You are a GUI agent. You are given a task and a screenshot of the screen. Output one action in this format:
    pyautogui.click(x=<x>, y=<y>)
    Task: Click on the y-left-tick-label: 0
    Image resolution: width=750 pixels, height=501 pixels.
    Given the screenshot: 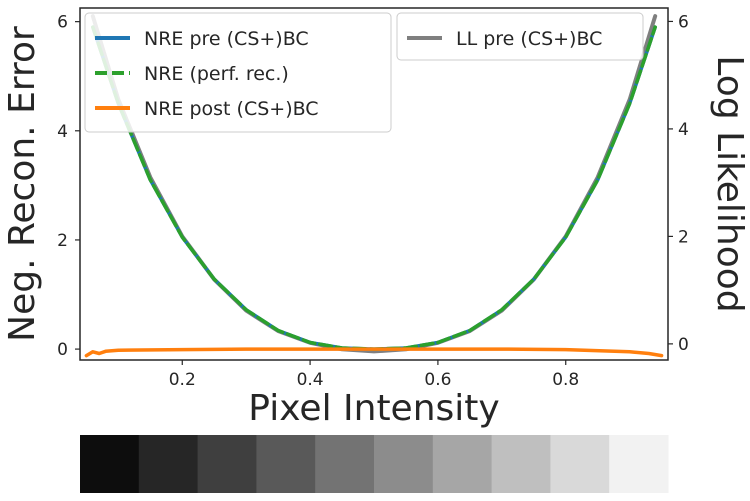 What is the action you would take?
    pyautogui.click(x=62, y=350)
    